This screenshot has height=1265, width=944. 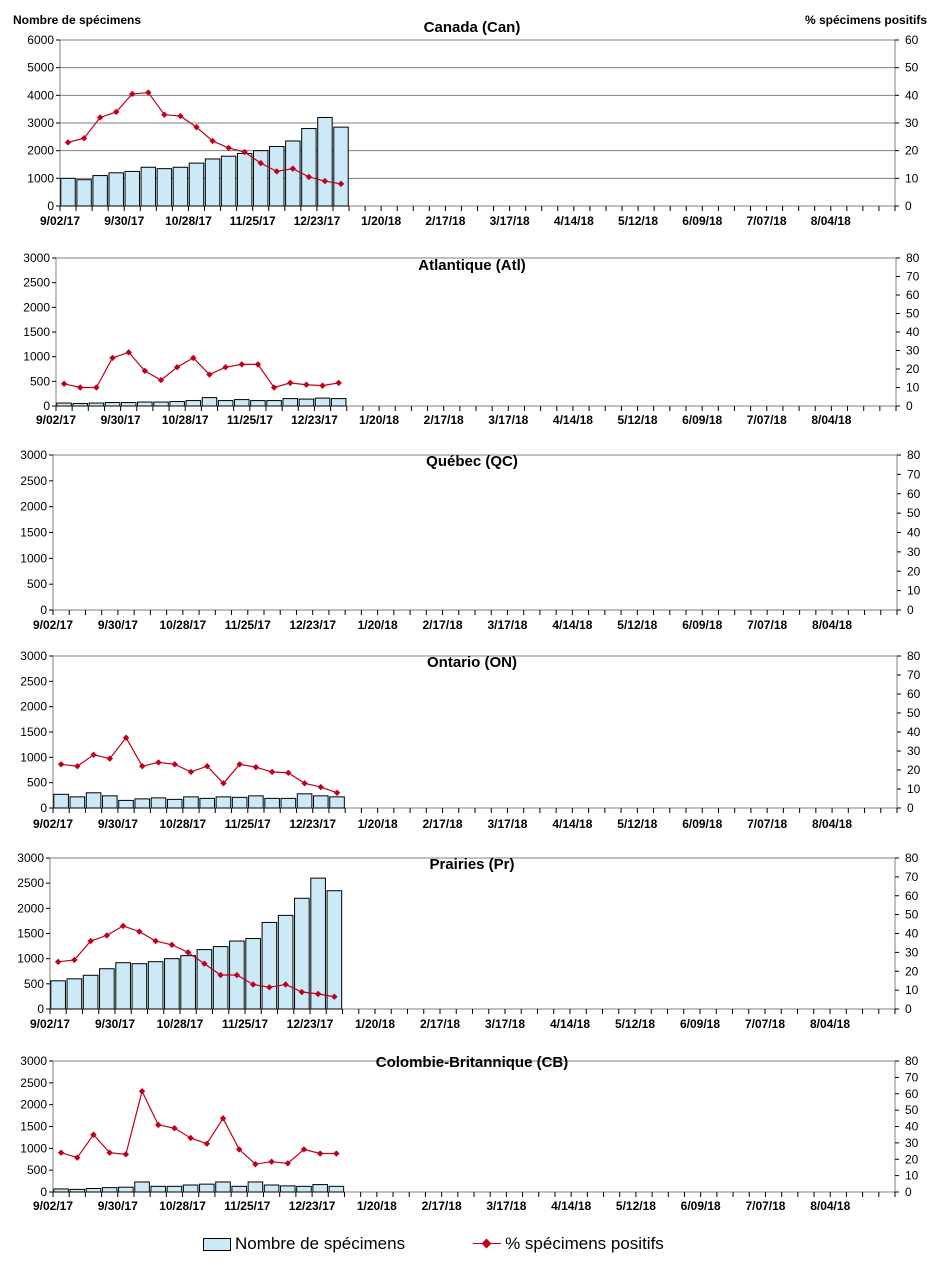 I want to click on chart-title: Ontario (ON), so click(x=472, y=662).